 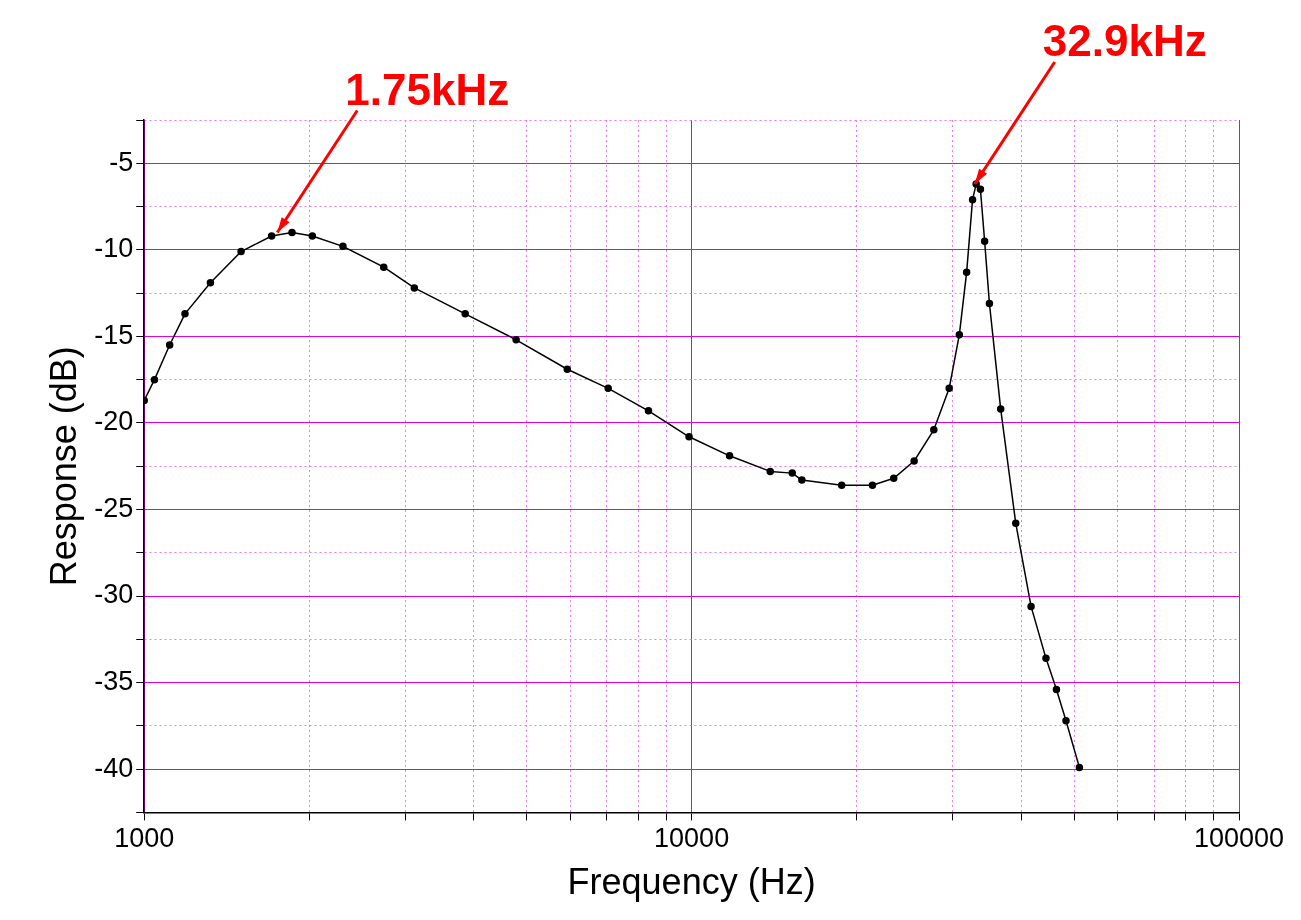 What do you see at coordinates (427, 89) in the screenshot?
I see `annotation: 1.75kHz` at bounding box center [427, 89].